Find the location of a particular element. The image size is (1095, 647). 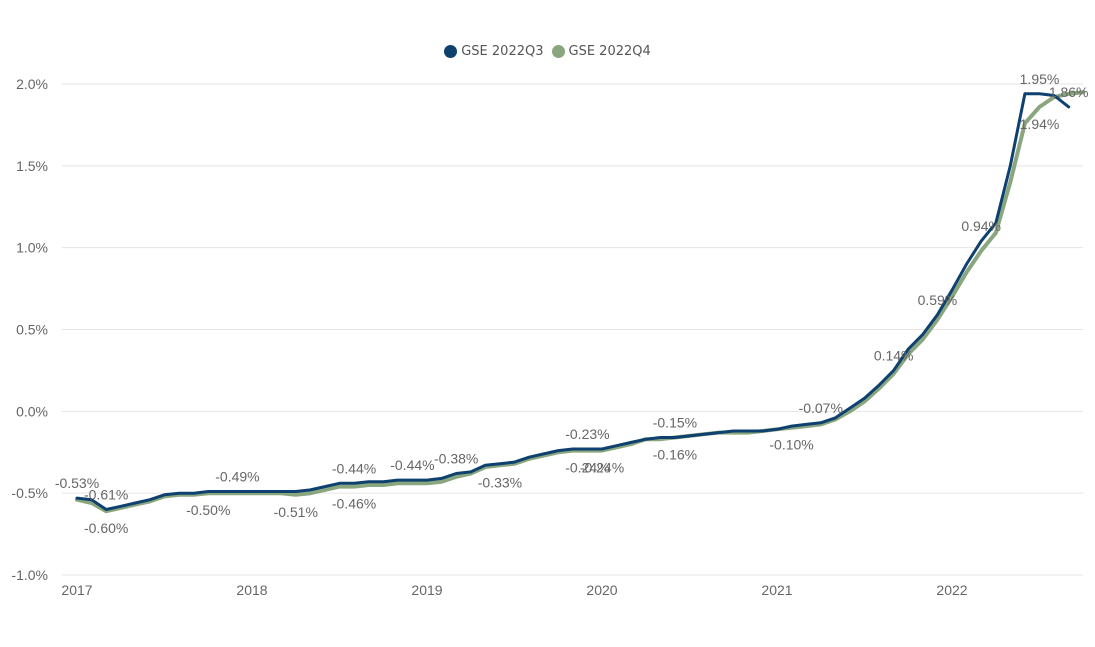

y-axis: -1.0% -0.5% 0.0% 0.5% 1.0% 1.5% 2.0% is located at coordinates (29, 329).